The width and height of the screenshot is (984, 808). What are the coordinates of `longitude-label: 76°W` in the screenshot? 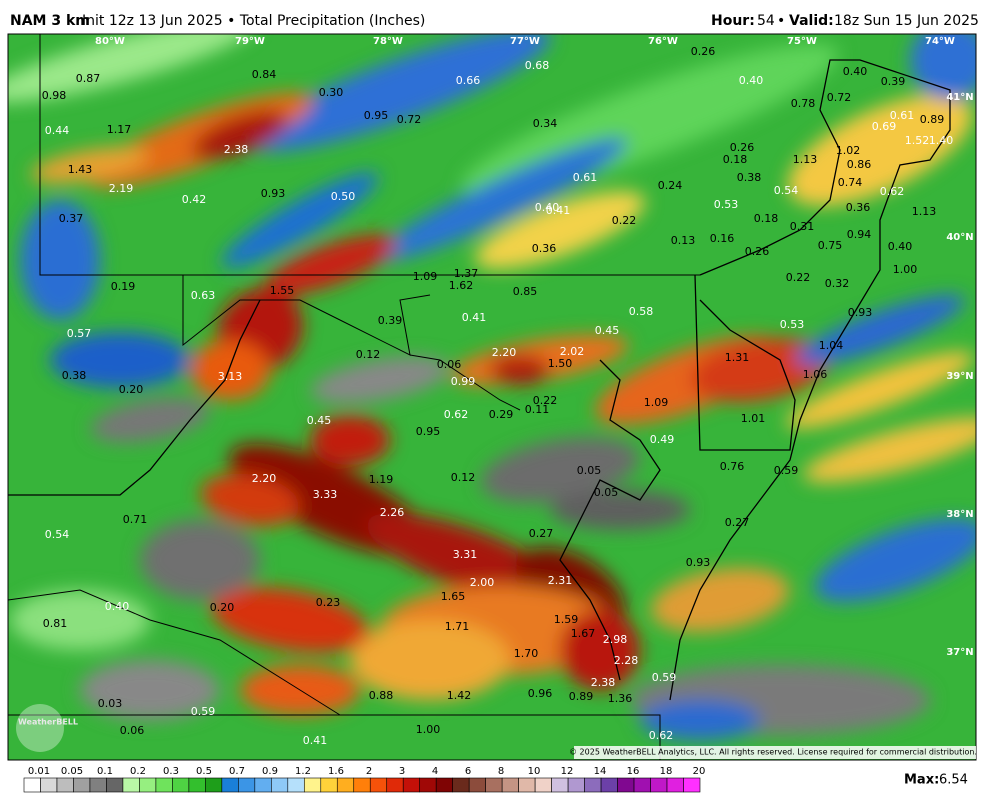 It's located at (663, 41).